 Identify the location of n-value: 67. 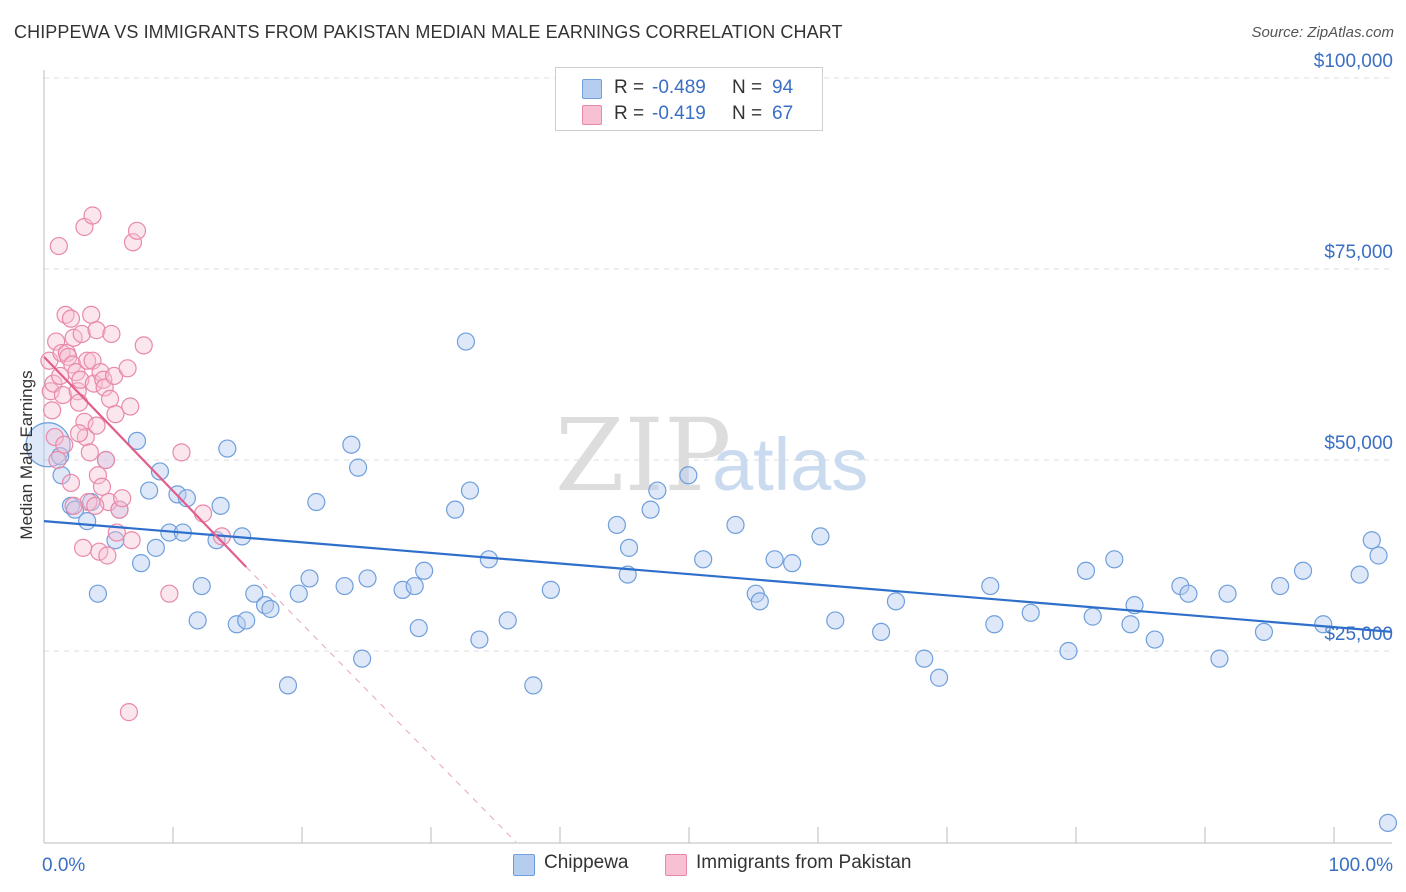
(783, 113).